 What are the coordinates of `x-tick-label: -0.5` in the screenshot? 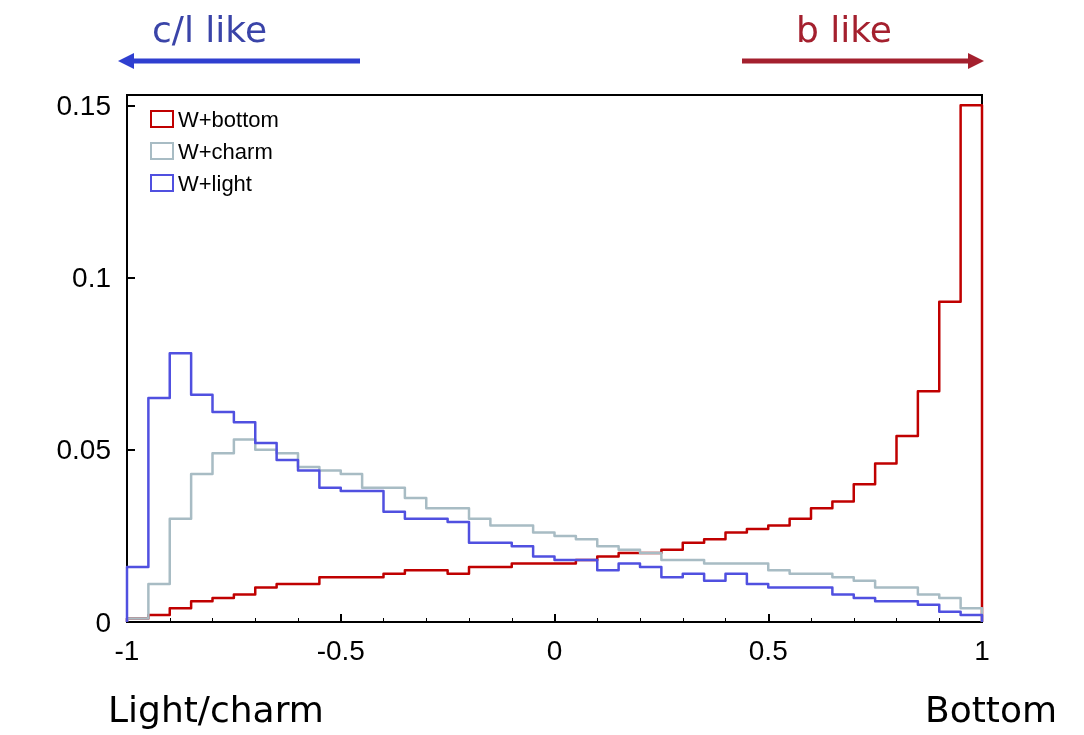 It's located at (340, 650).